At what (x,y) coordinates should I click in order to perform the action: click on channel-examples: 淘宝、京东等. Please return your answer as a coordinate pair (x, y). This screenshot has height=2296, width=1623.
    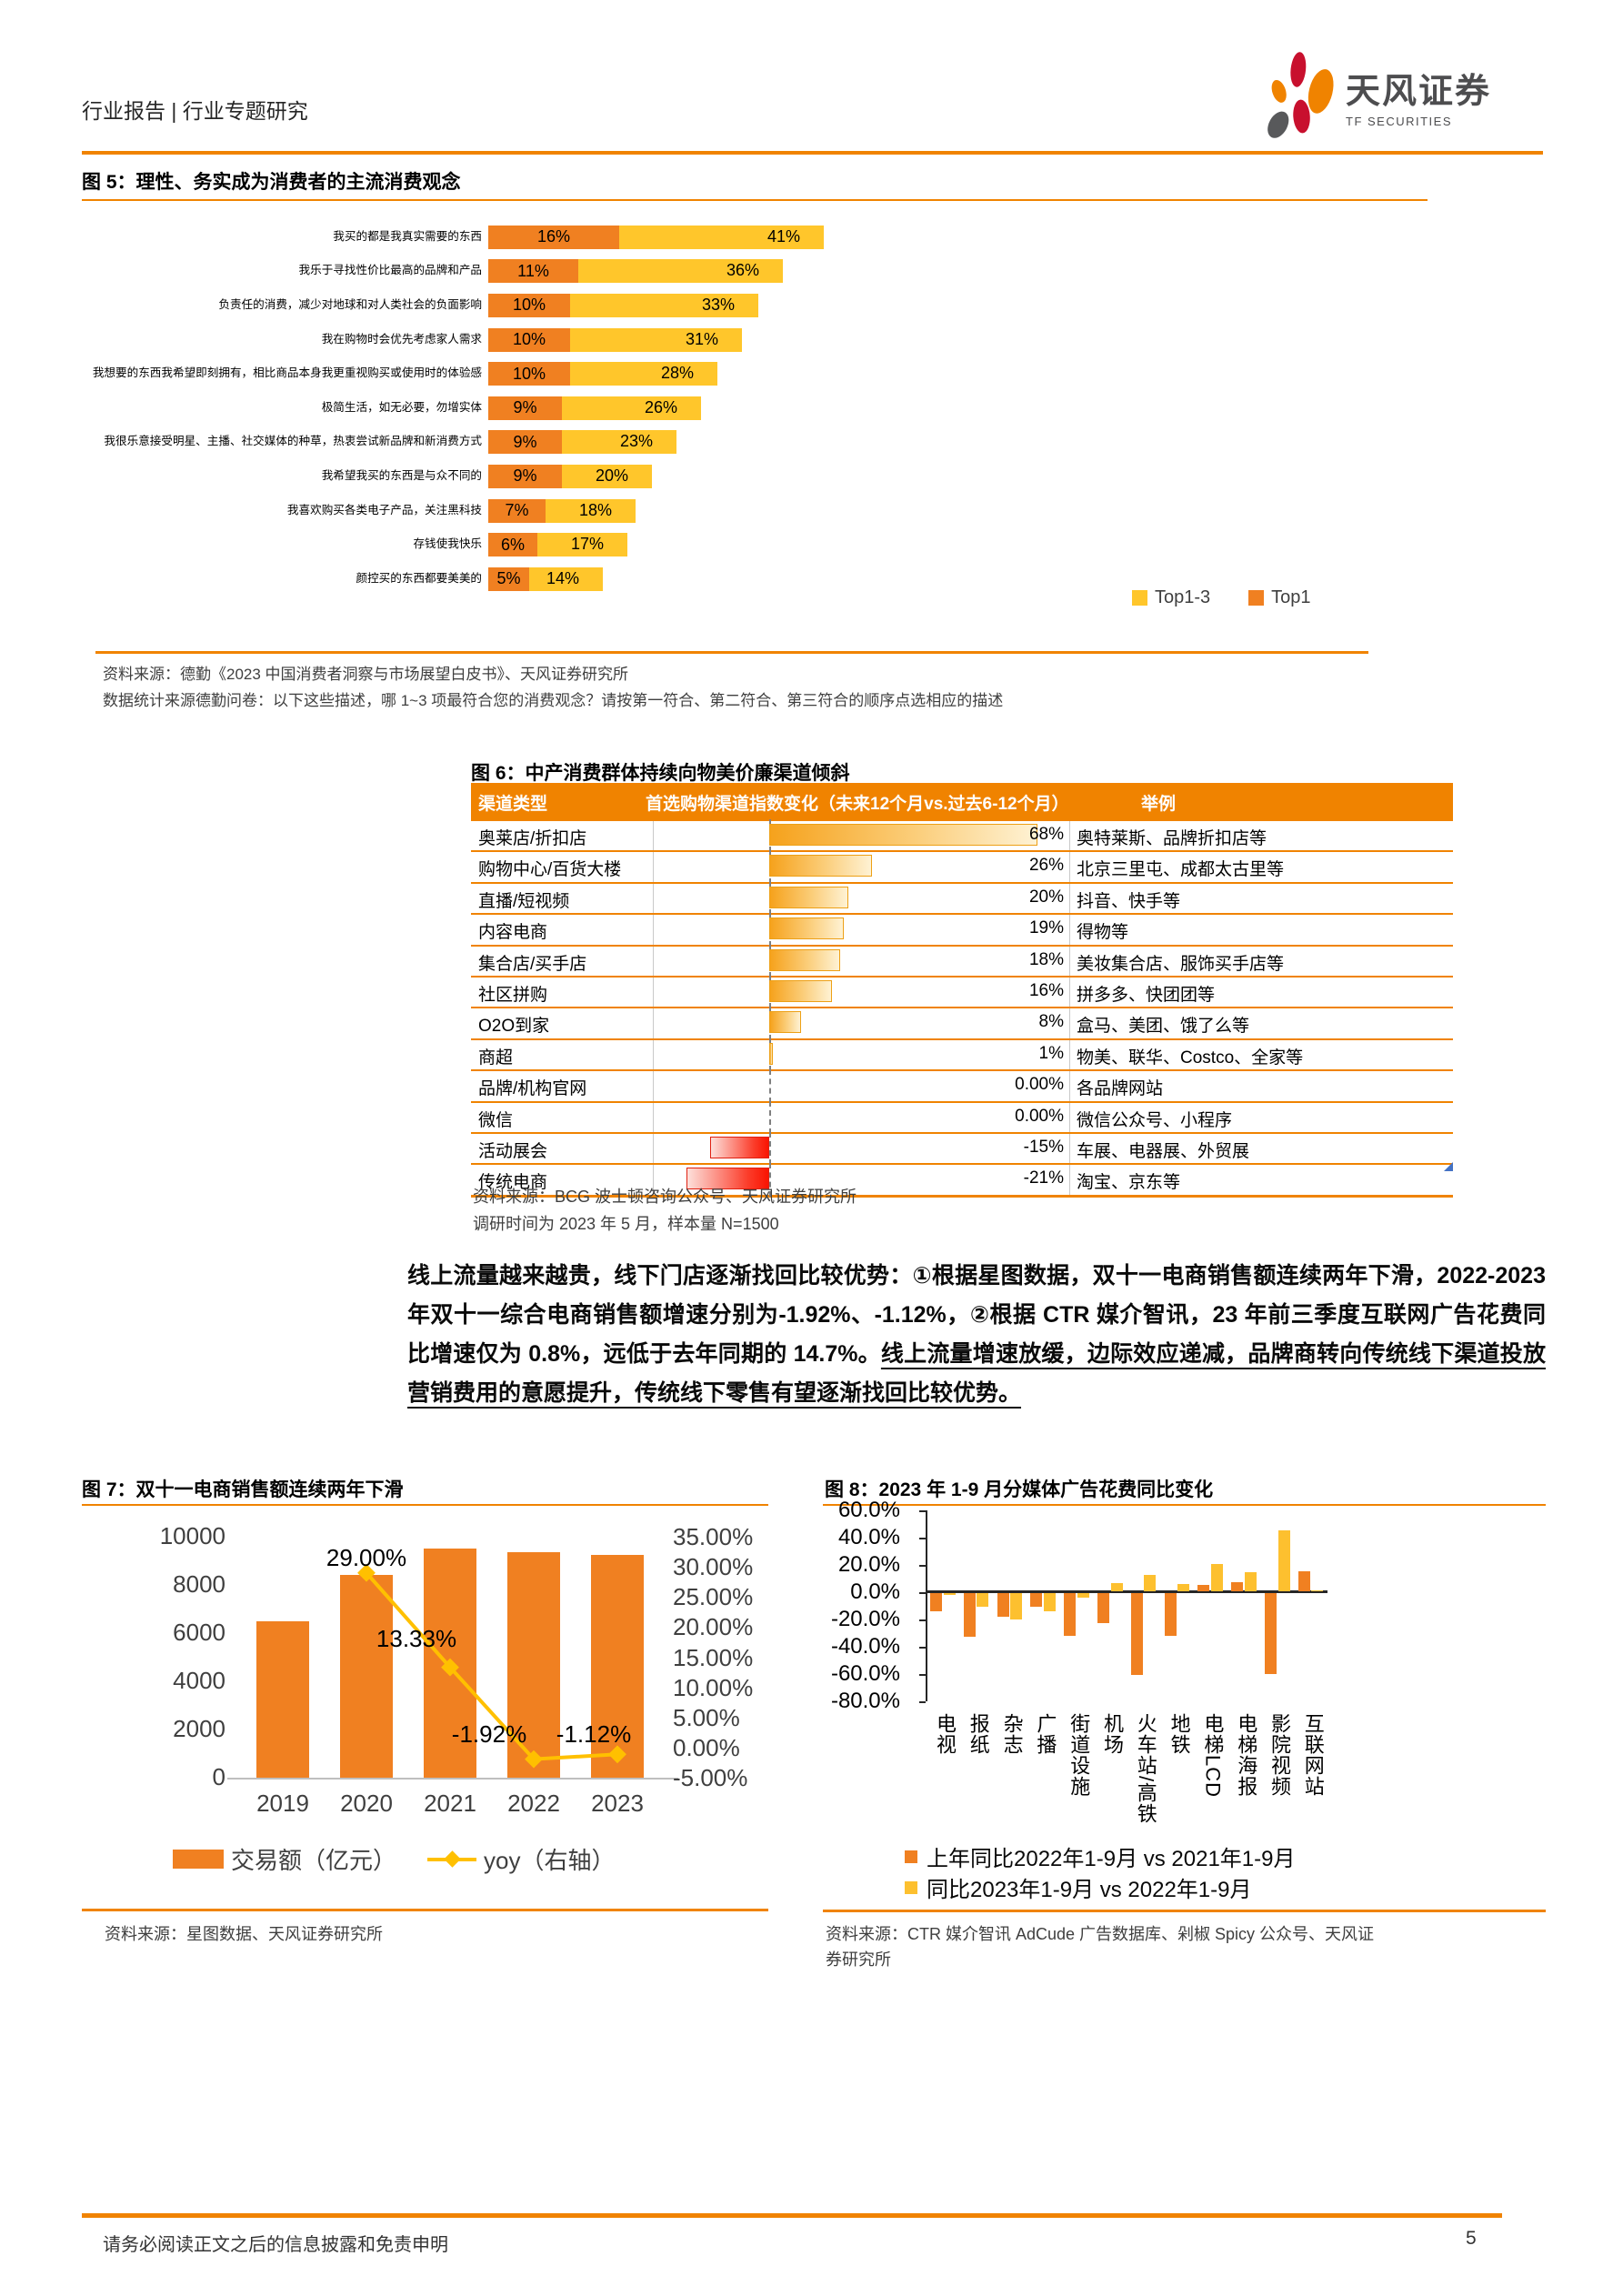
    Looking at the image, I should click on (1129, 1183).